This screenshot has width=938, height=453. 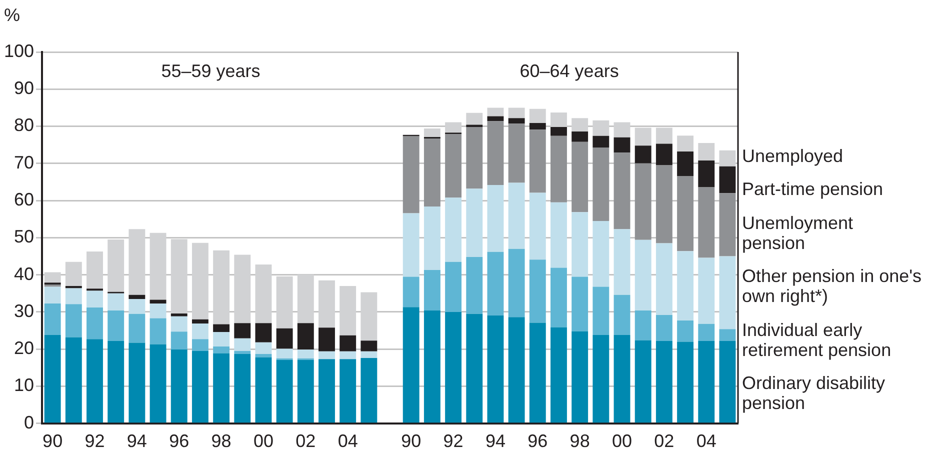 I want to click on y-tick-label: 60, so click(x=24, y=200).